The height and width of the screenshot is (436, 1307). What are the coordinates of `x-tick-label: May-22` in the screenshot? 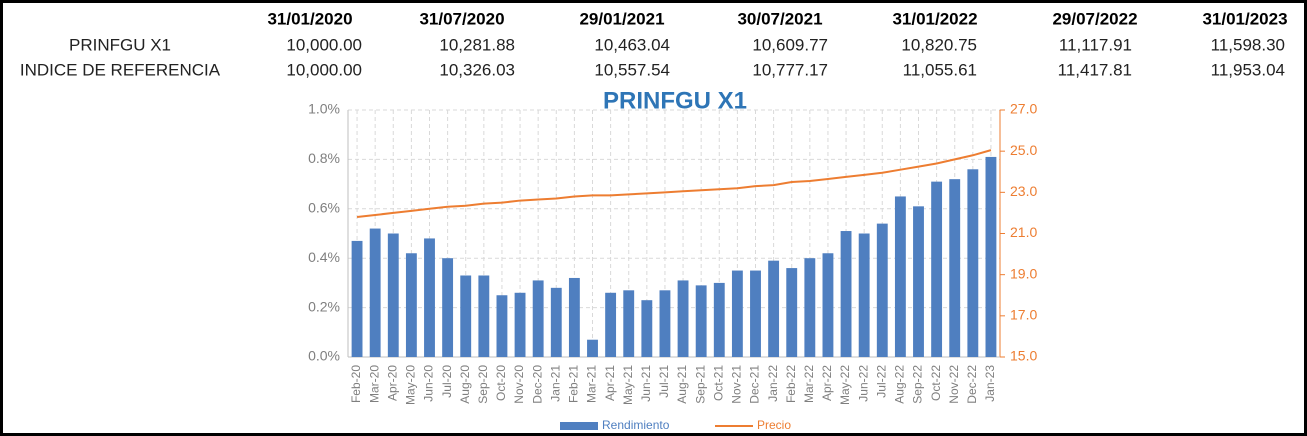 It's located at (845, 385).